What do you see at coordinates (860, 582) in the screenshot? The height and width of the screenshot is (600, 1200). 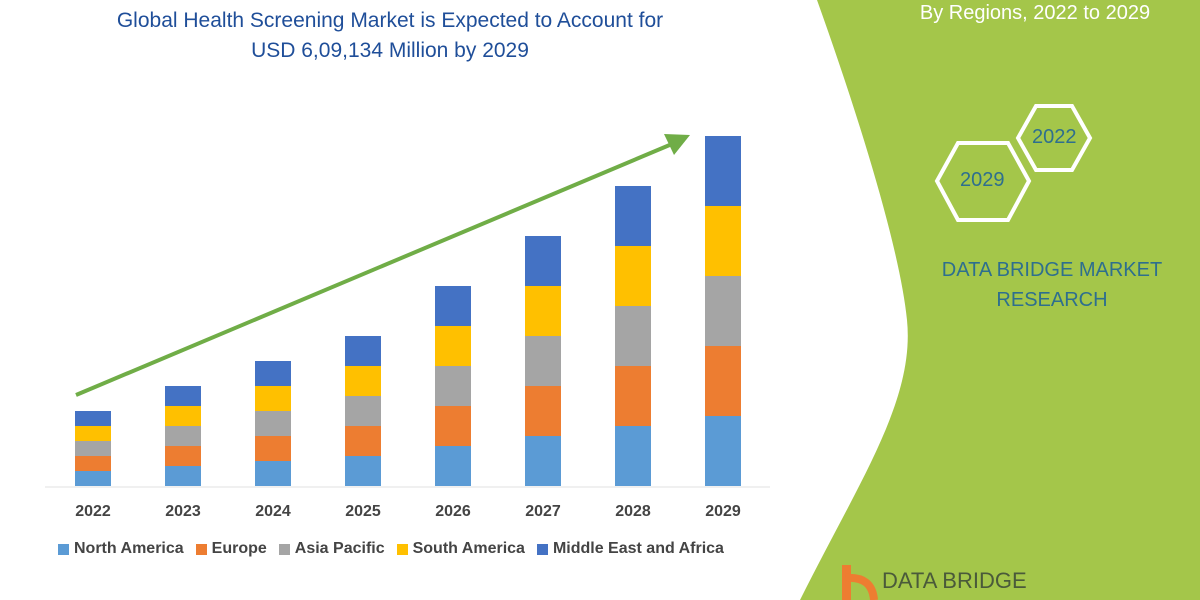 I see `logo-mark` at bounding box center [860, 582].